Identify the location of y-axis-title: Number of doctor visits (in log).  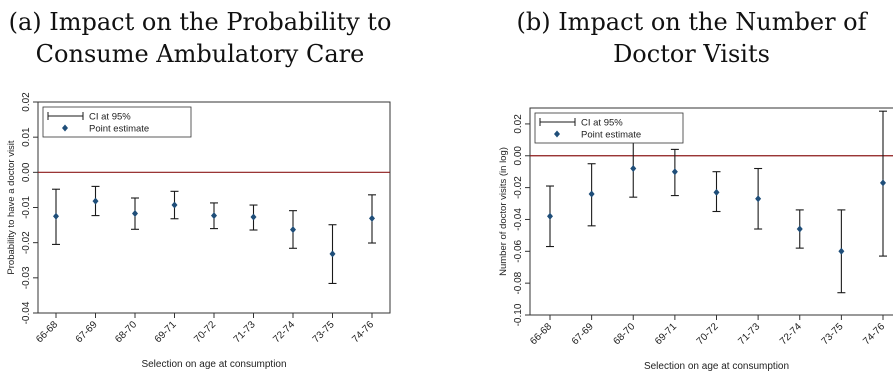
(503, 211).